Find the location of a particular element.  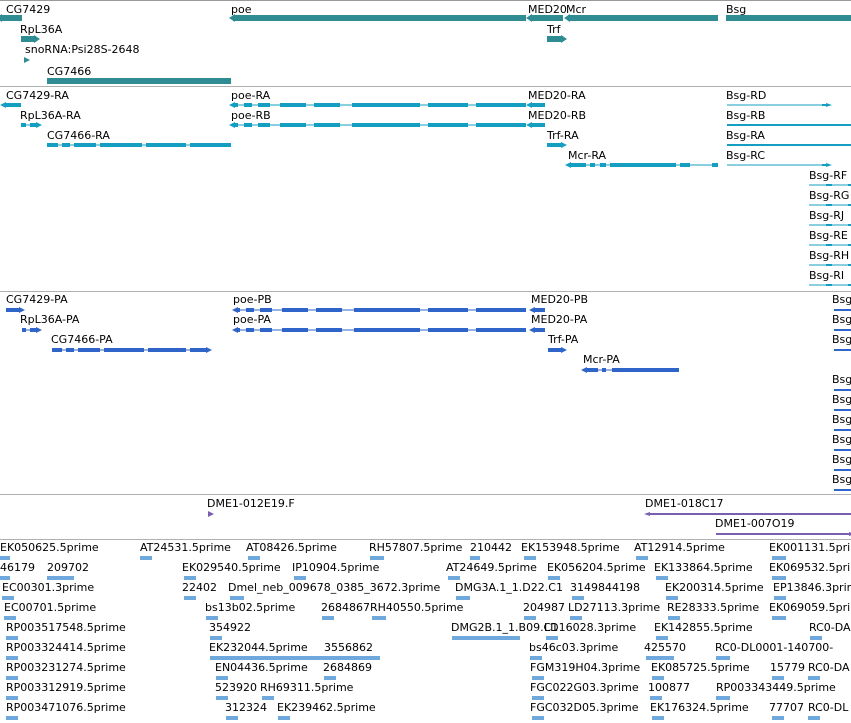

est-label: FGM319H04.3prime is located at coordinates (585, 667).